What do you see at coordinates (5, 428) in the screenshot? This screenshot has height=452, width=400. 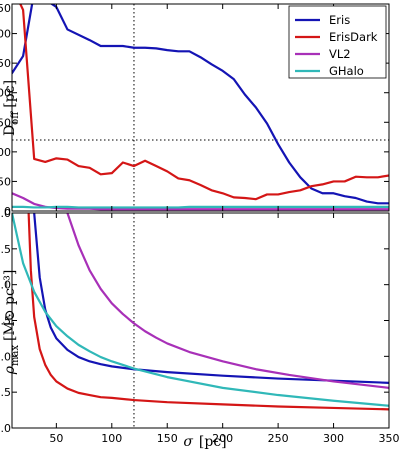 I see `bottom-ytick-label: 0.0` at bounding box center [5, 428].